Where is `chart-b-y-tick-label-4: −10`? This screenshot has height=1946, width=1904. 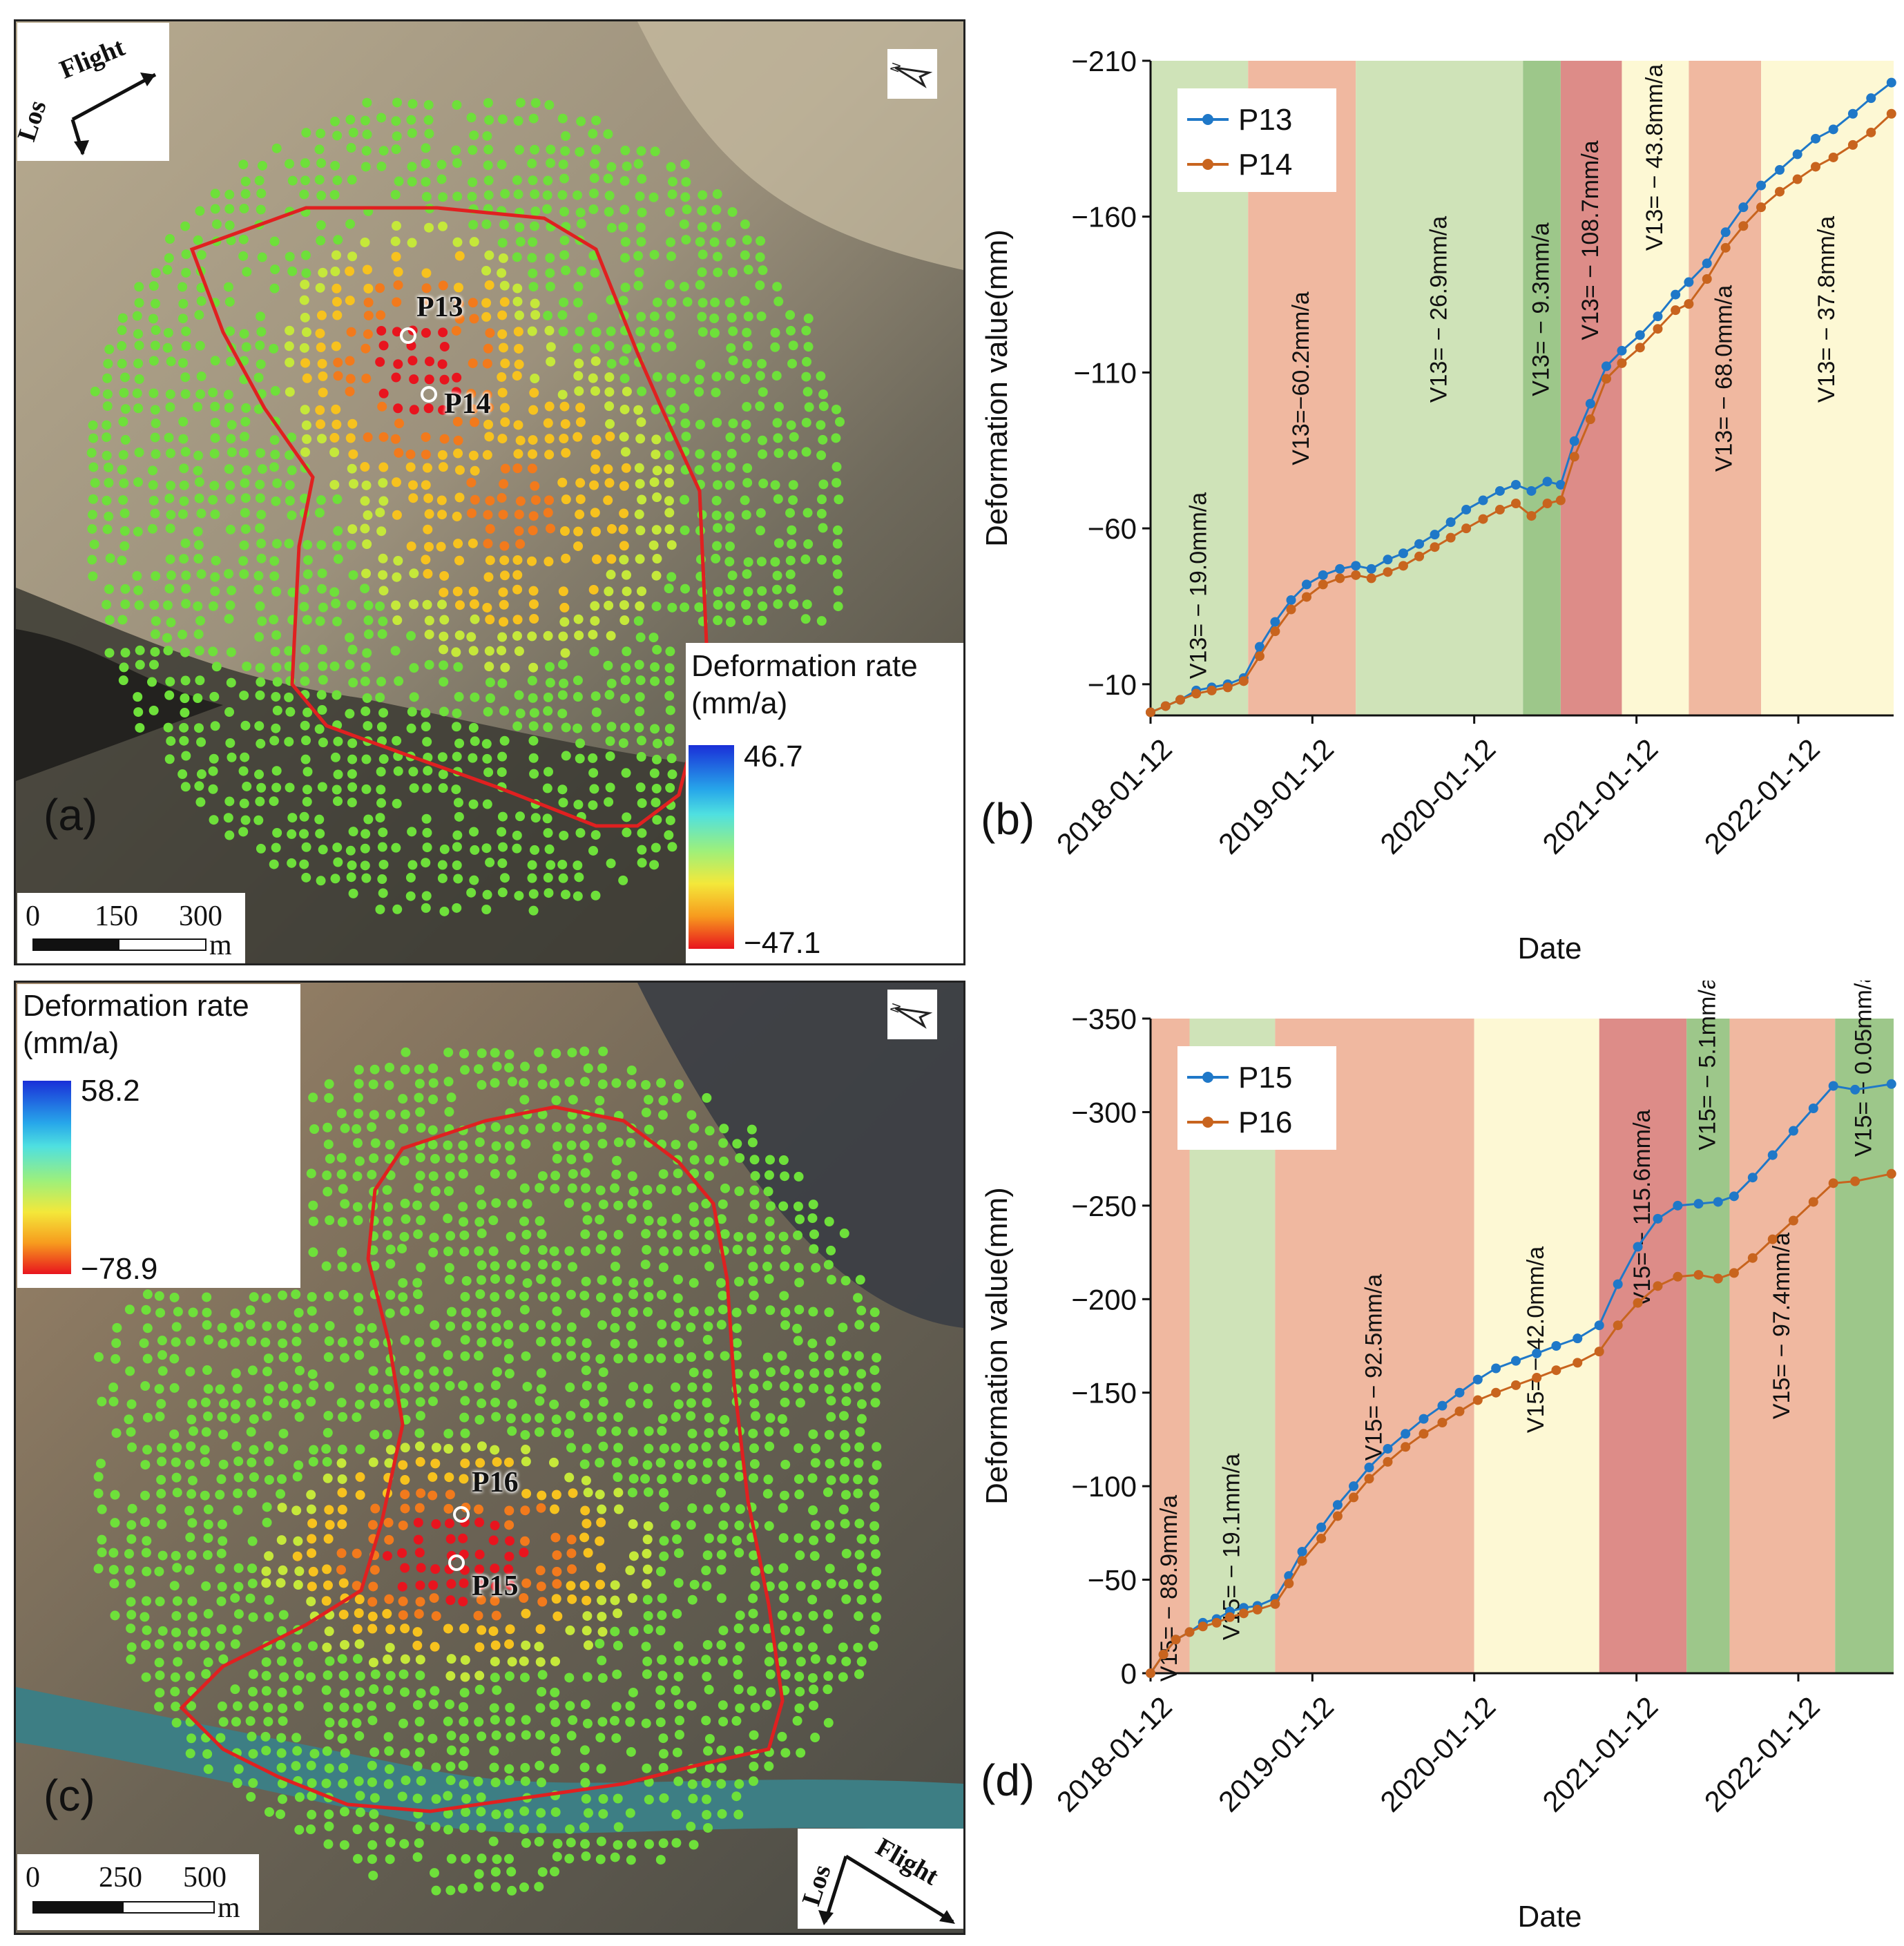
chart-b-y-tick-label-4: −10 is located at coordinates (1112, 684).